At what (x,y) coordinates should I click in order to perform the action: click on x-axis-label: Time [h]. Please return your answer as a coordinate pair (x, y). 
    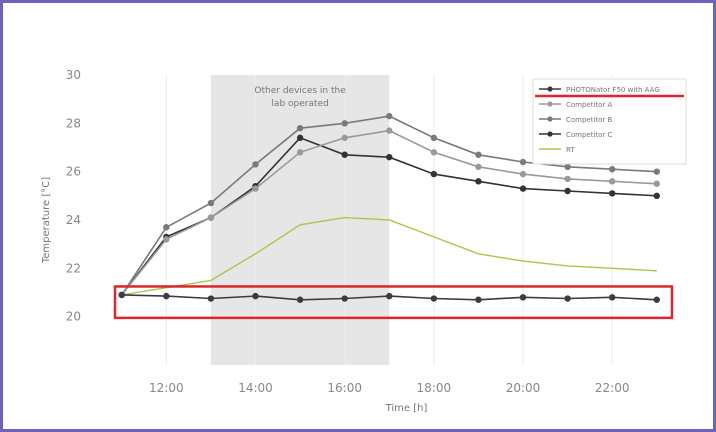
    Looking at the image, I should click on (406, 408).